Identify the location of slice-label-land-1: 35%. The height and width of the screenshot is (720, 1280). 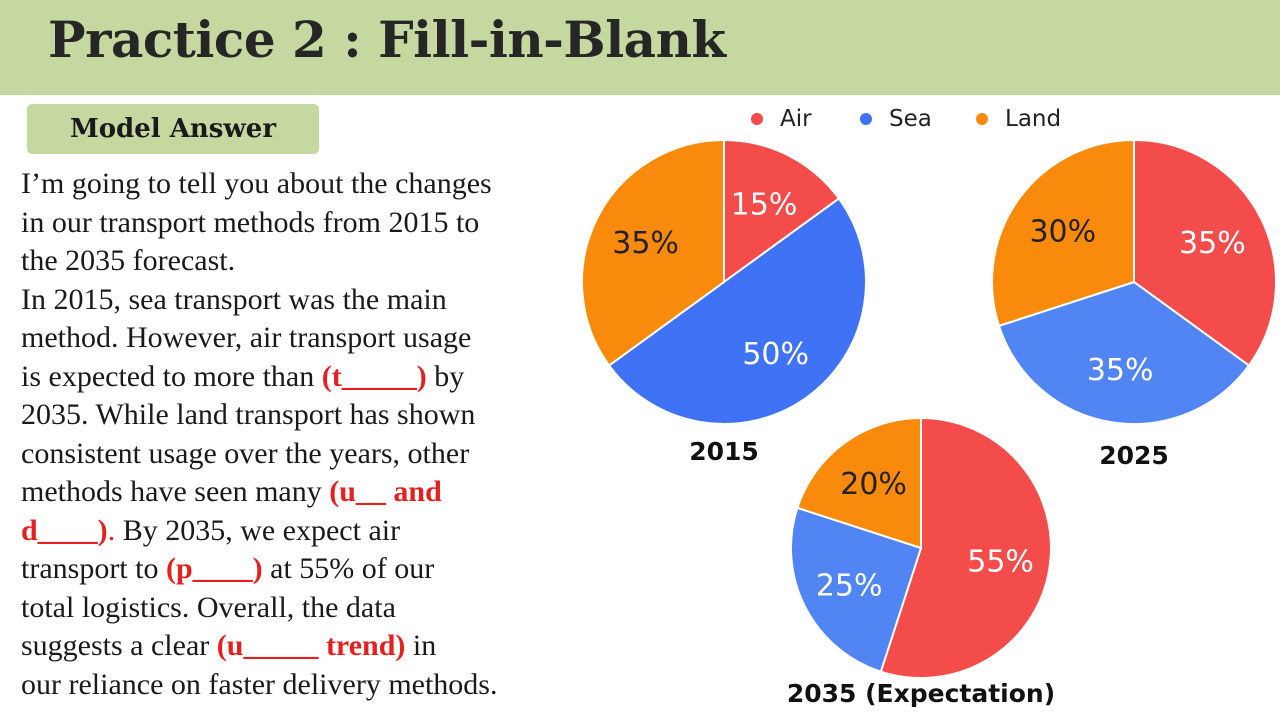
(645, 243).